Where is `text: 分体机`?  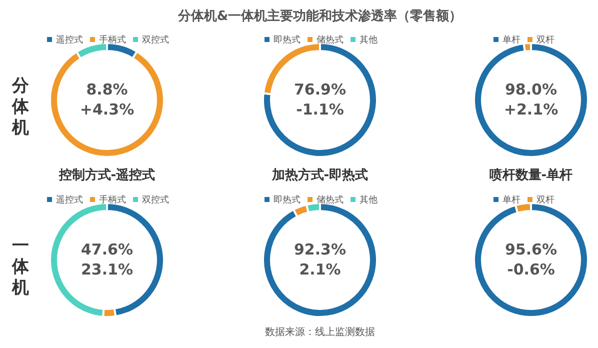 text: 分体机 is located at coordinates (21, 107).